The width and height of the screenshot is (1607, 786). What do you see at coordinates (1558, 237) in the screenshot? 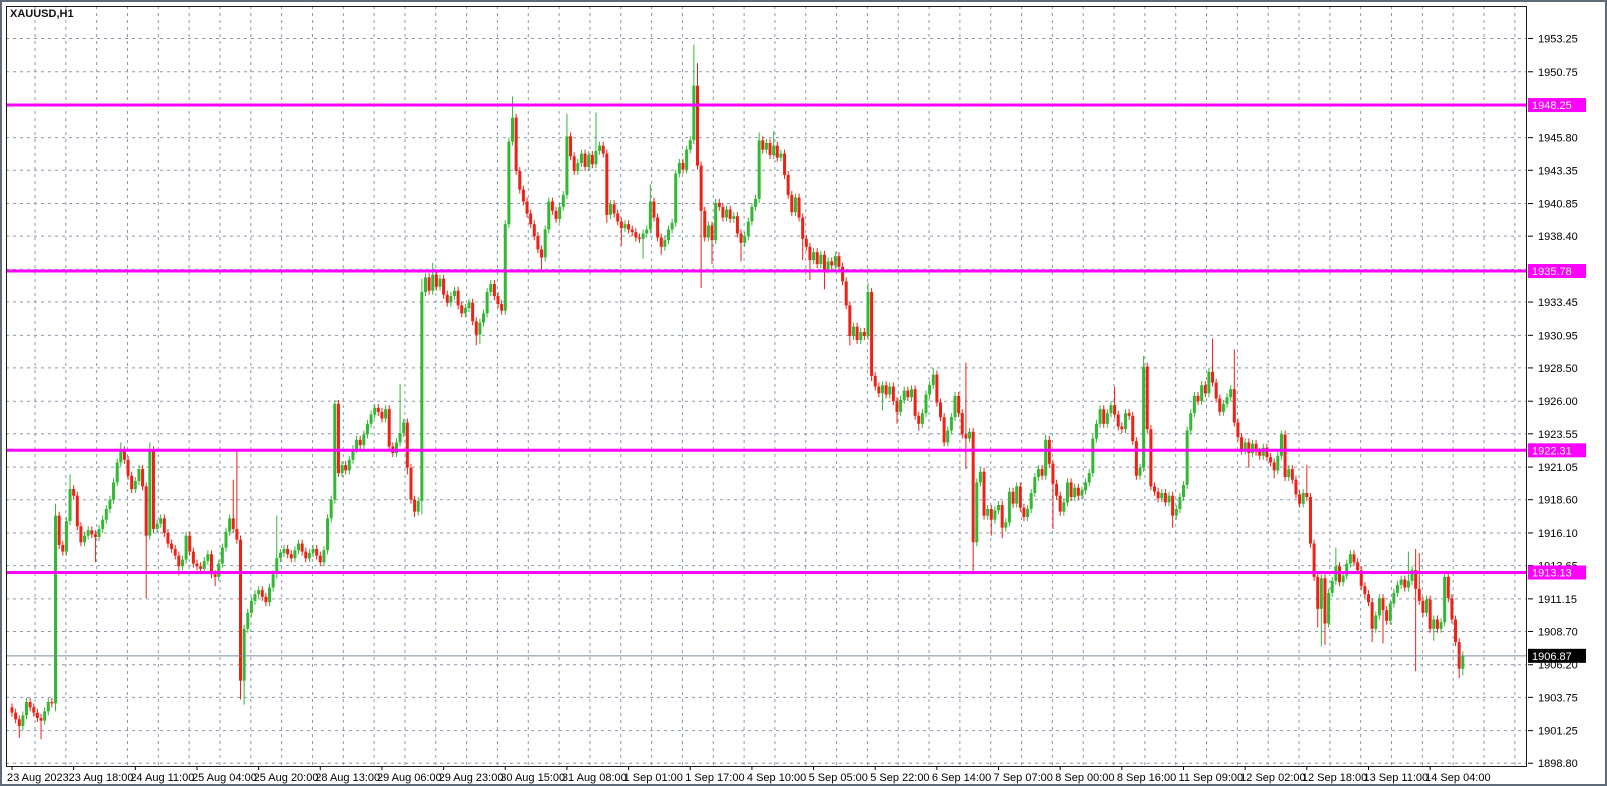
I see `svg-text: 1938.40` at bounding box center [1558, 237].